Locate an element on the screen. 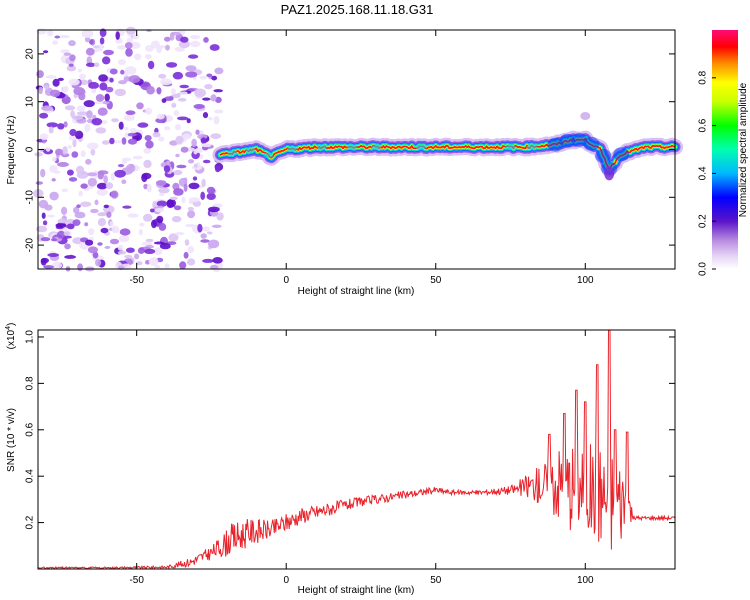 The width and height of the screenshot is (750, 600). y-tick-label: 0 is located at coordinates (30, 149).